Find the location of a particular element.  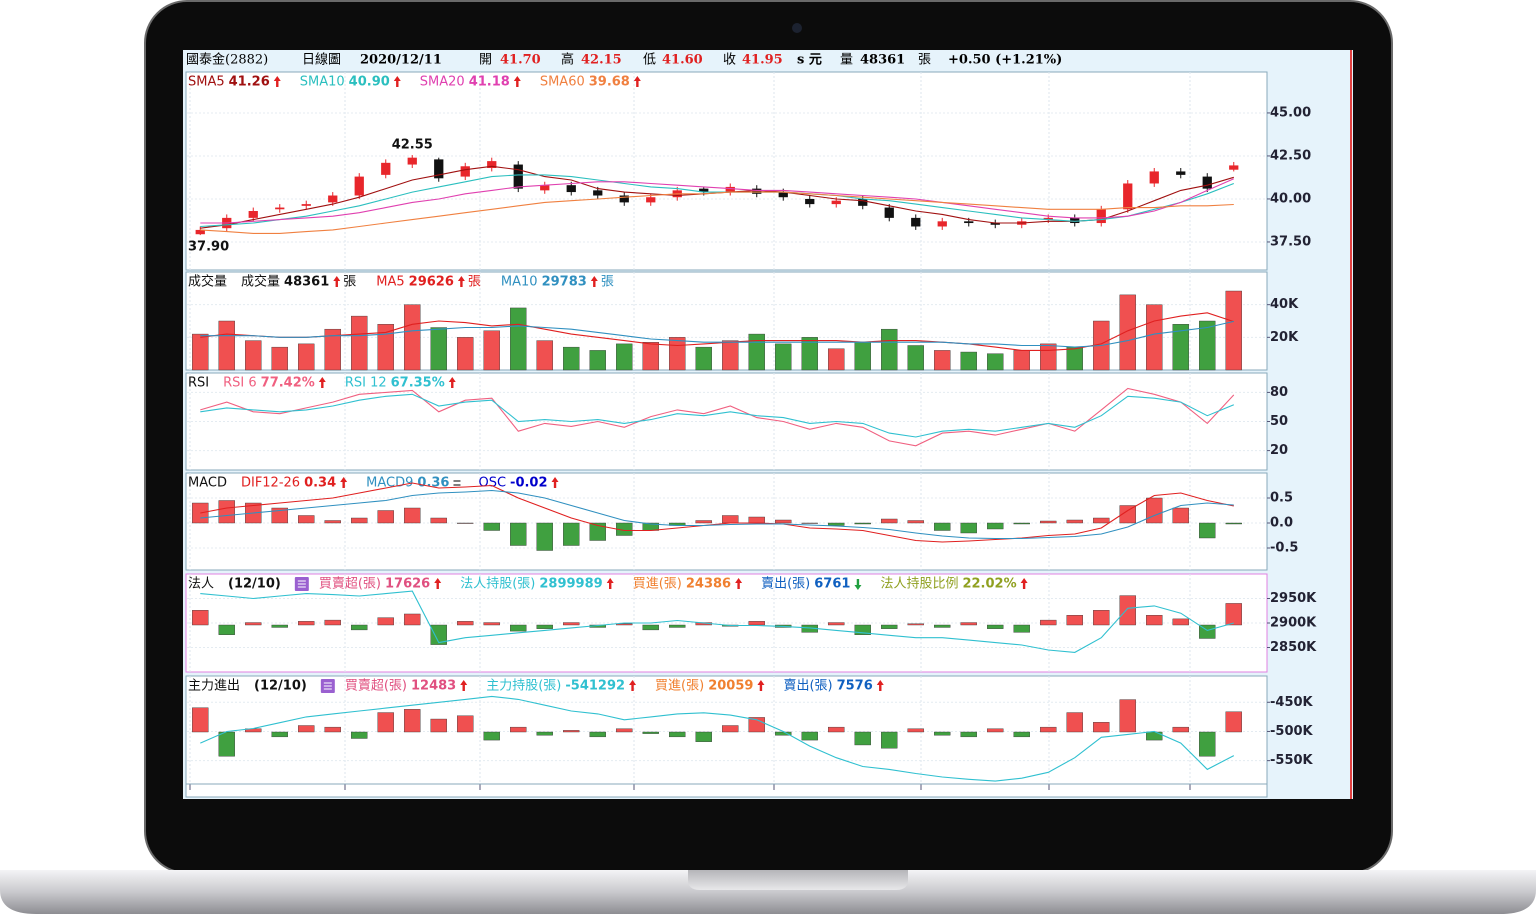

legend-value: 41.26 is located at coordinates (249, 82).